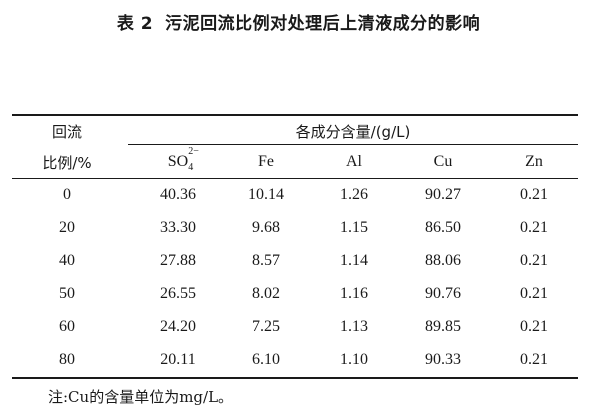 The width and height of the screenshot is (597, 412). Describe the element at coordinates (353, 144) in the screenshot. I see `header-subrule` at that location.